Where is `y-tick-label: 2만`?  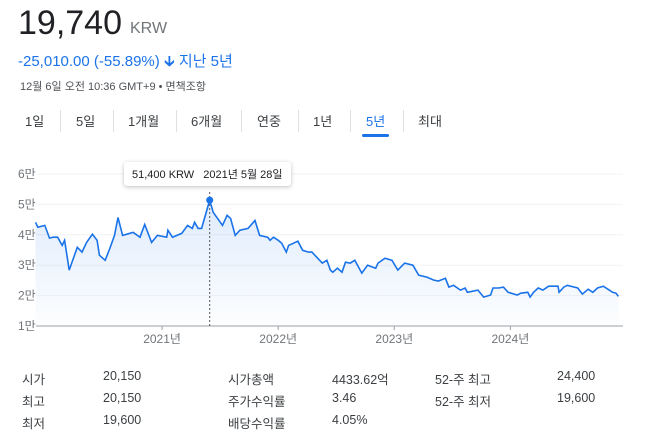 y-tick-label: 2만 is located at coordinates (27, 296).